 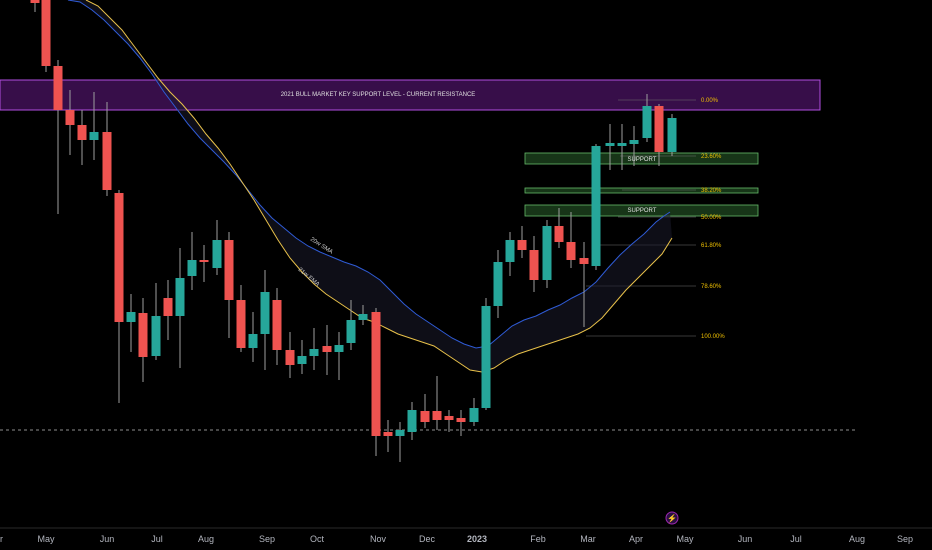 What do you see at coordinates (378, 539) in the screenshot?
I see `x-tick-label: Nov` at bounding box center [378, 539].